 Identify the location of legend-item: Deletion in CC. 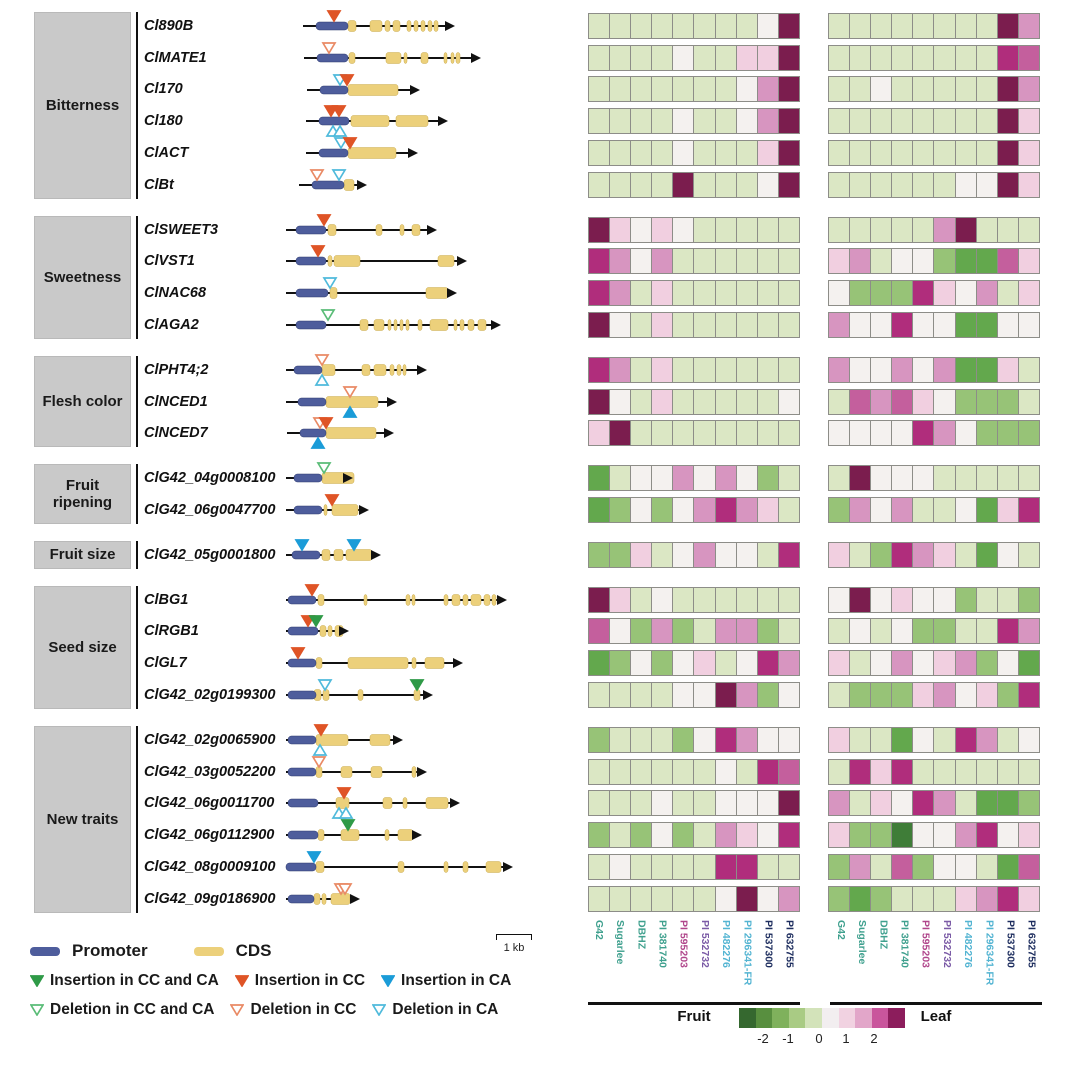
(293, 1010).